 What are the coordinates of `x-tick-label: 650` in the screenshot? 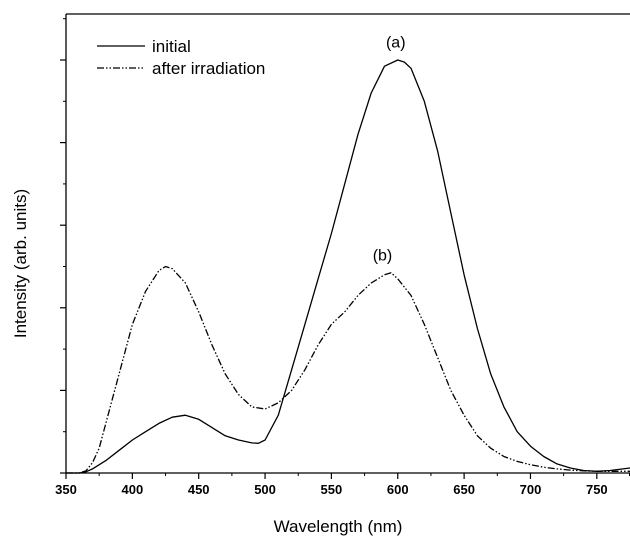 It's located at (464, 489).